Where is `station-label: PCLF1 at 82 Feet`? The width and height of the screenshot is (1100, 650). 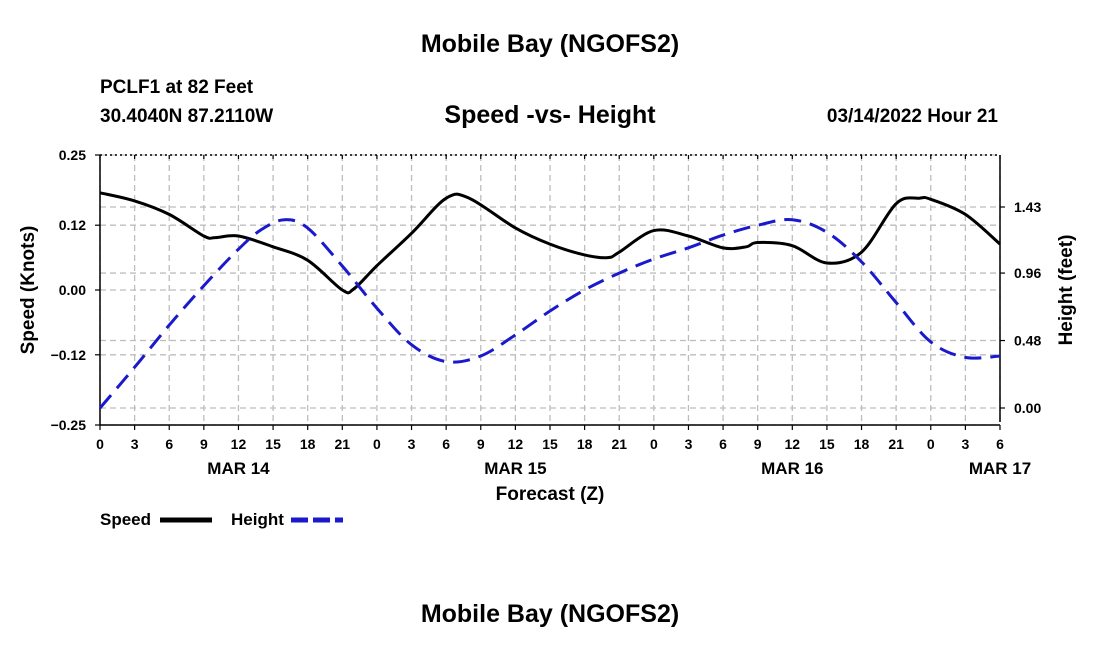
station-label: PCLF1 at 82 Feet is located at coordinates (177, 87).